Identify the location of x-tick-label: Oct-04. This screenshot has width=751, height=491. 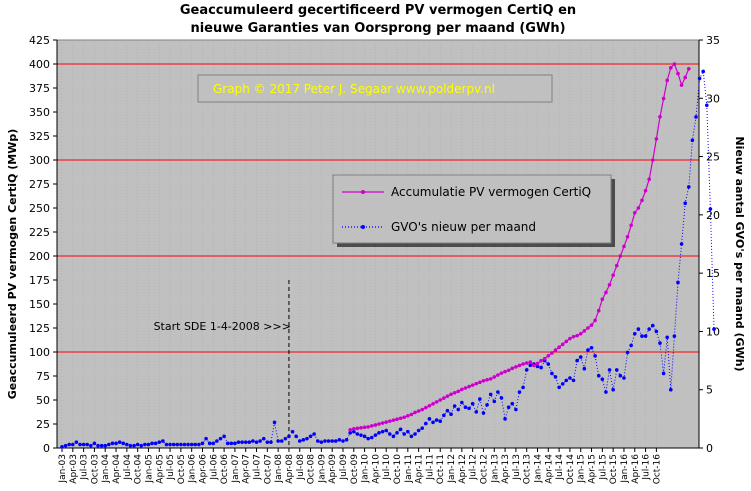
(139, 469).